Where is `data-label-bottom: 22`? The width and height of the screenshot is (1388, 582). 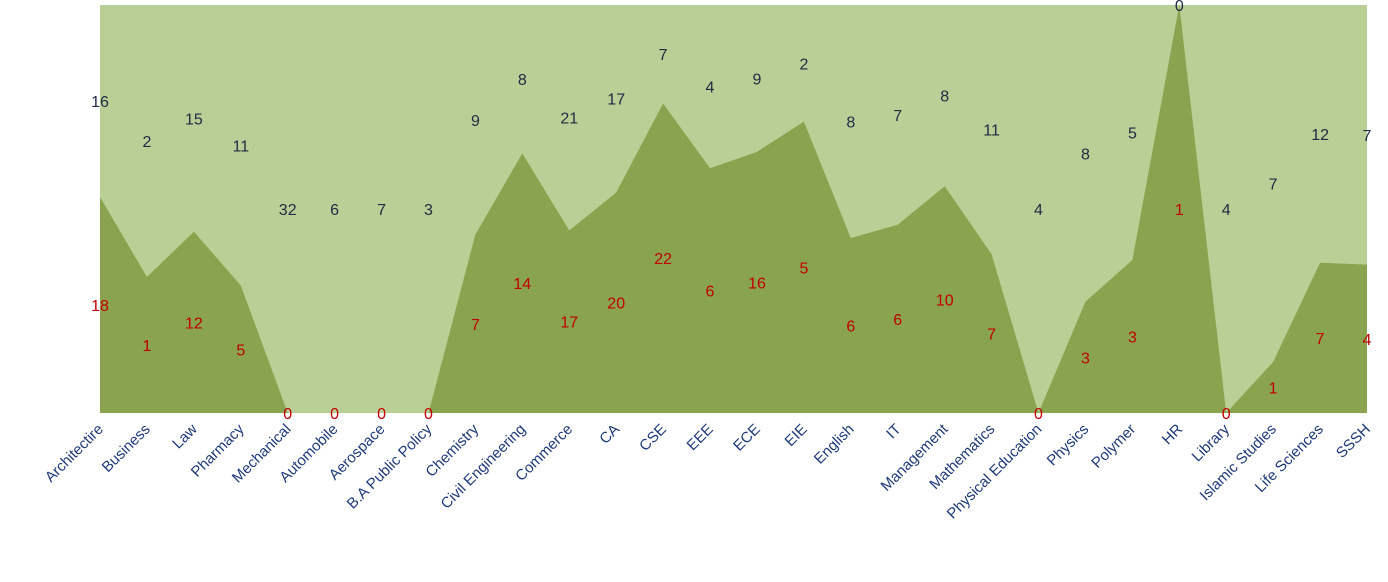
data-label-bottom: 22 is located at coordinates (663, 259).